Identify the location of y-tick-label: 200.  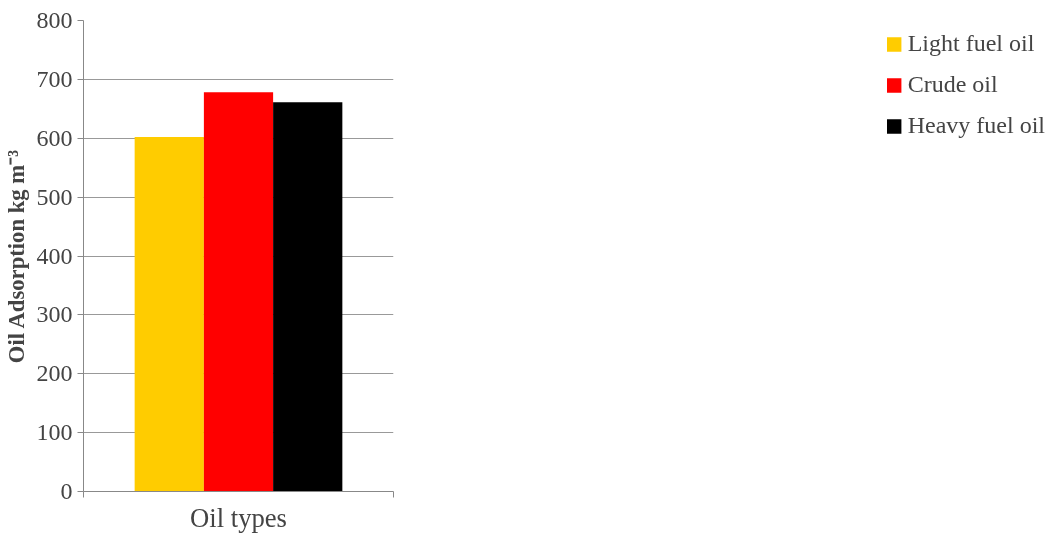
(54, 373).